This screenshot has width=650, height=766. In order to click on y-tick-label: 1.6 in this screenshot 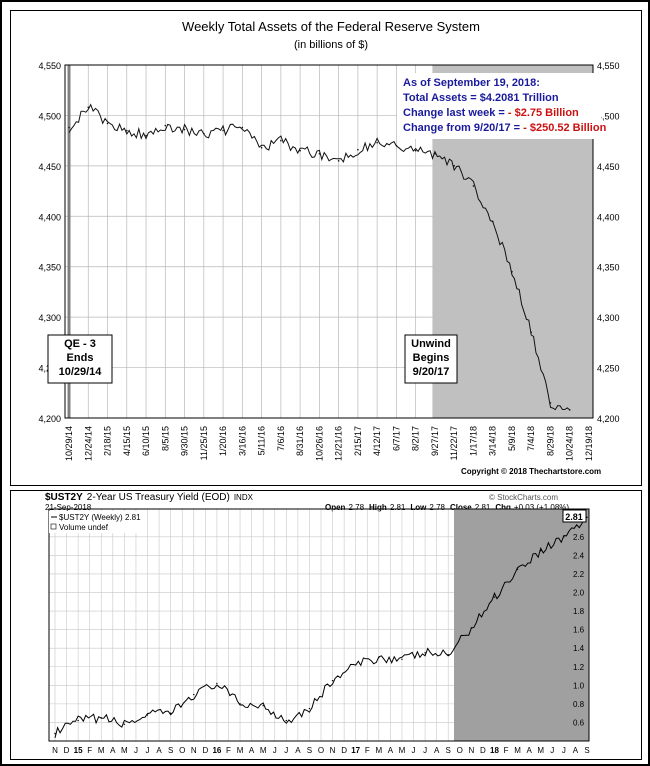, I will do `click(579, 630)`.